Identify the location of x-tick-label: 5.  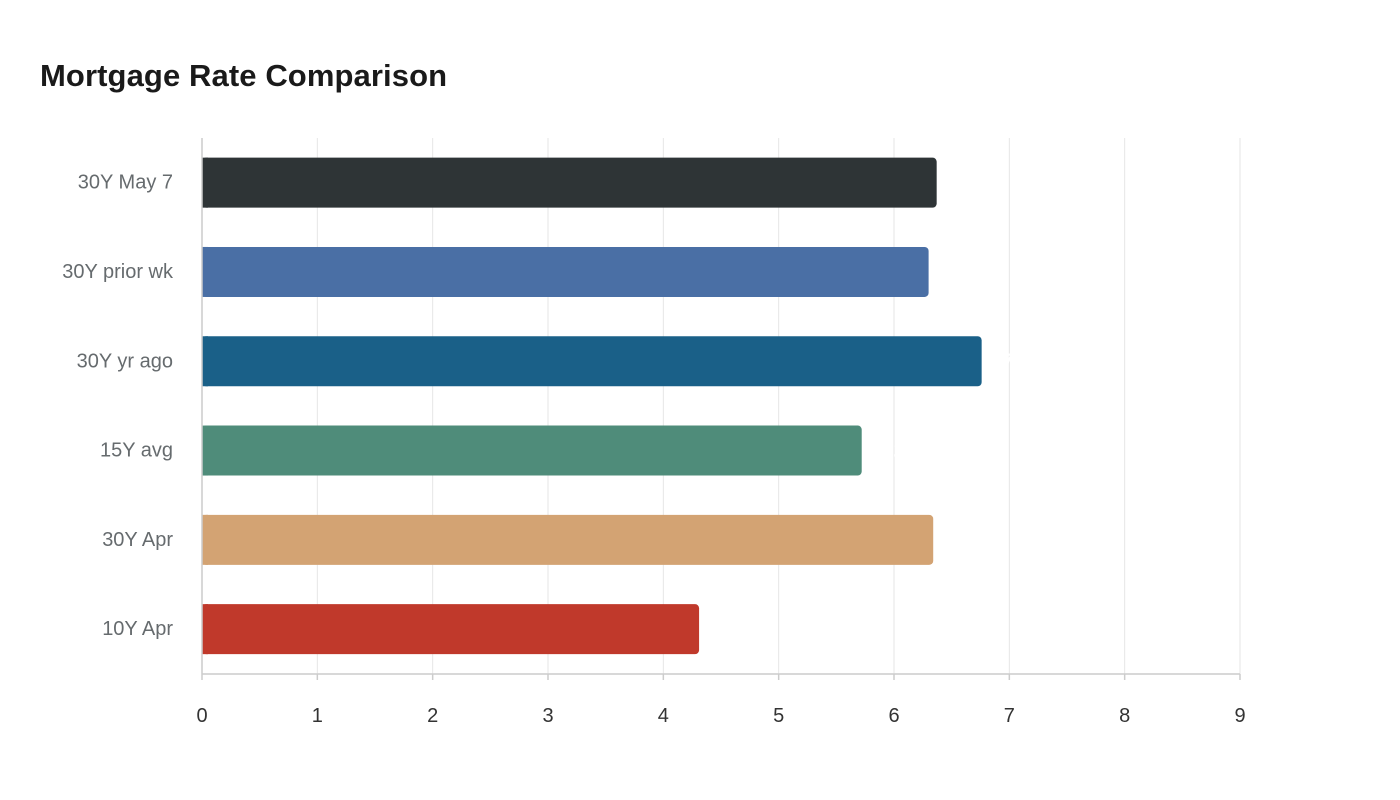
(778, 716).